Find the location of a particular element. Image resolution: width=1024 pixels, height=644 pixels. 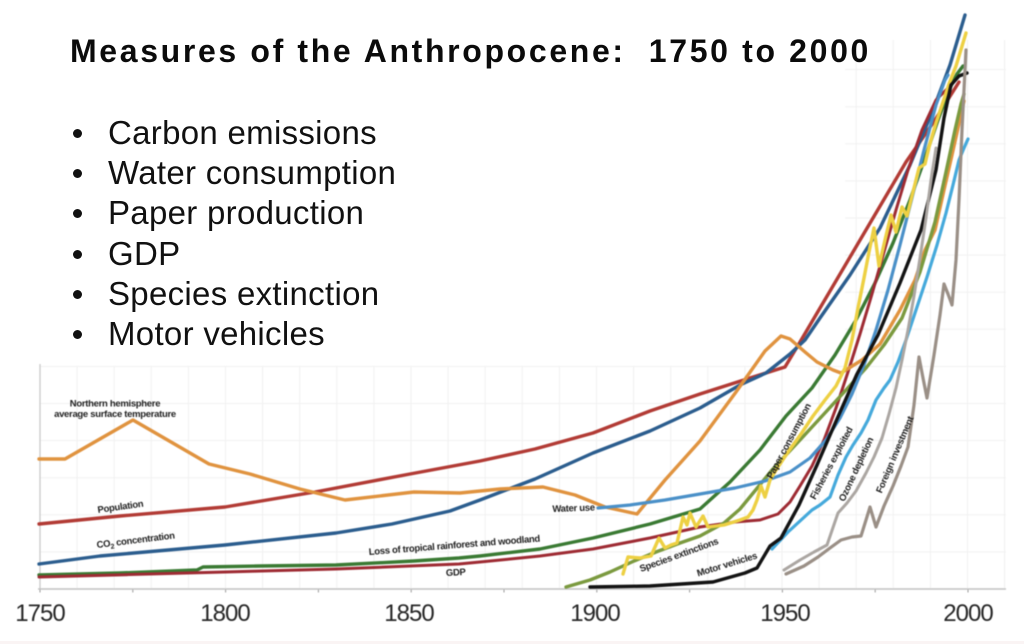

svg-text: 2000 is located at coordinates (968, 613).